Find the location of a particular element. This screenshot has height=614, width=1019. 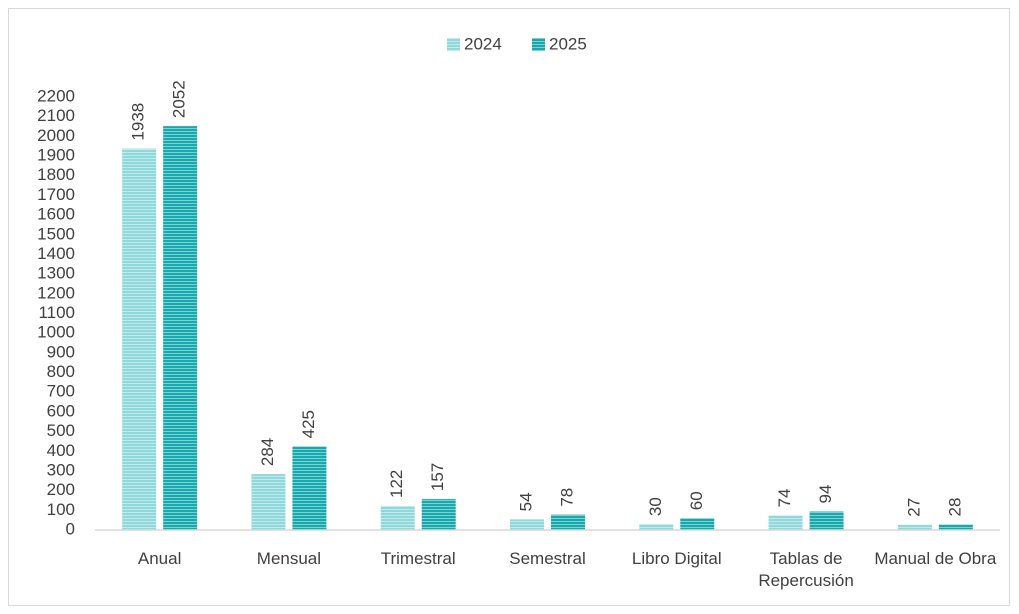

y-tick-label: 300 is located at coordinates (61, 469).